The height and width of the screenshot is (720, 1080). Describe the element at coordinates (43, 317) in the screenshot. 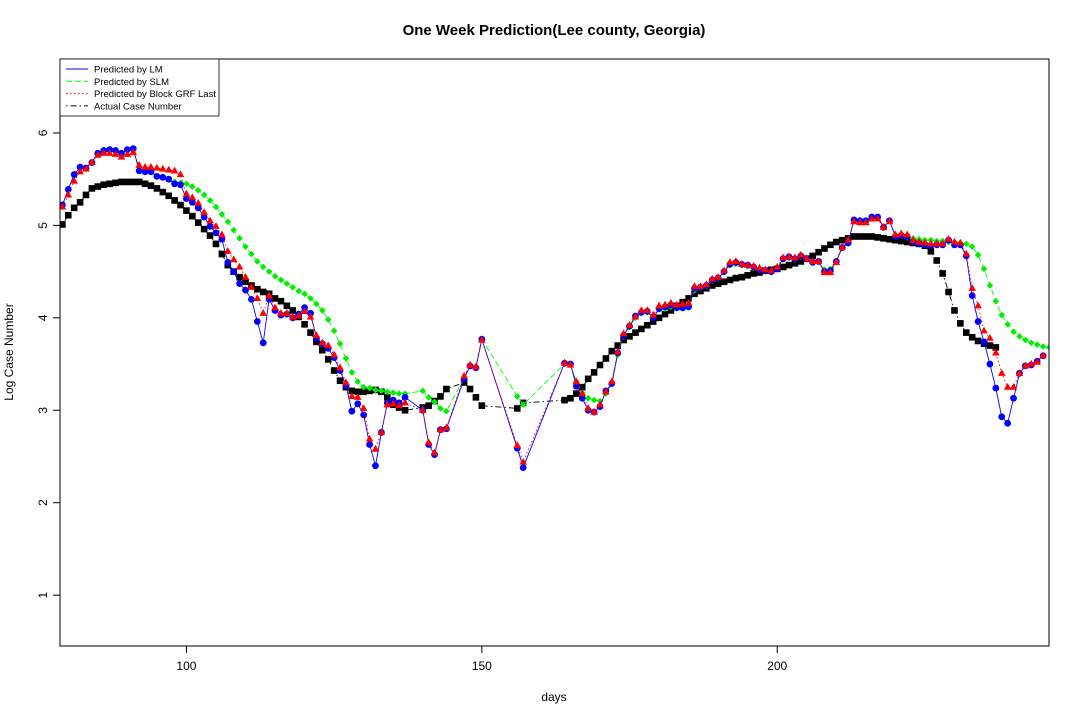

I see `y-tick-label: 4` at that location.